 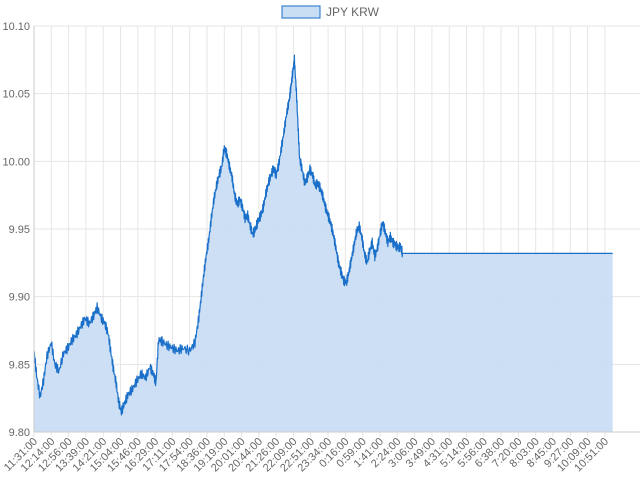 I want to click on y-tick-label: 10.00, so click(x=16, y=162).